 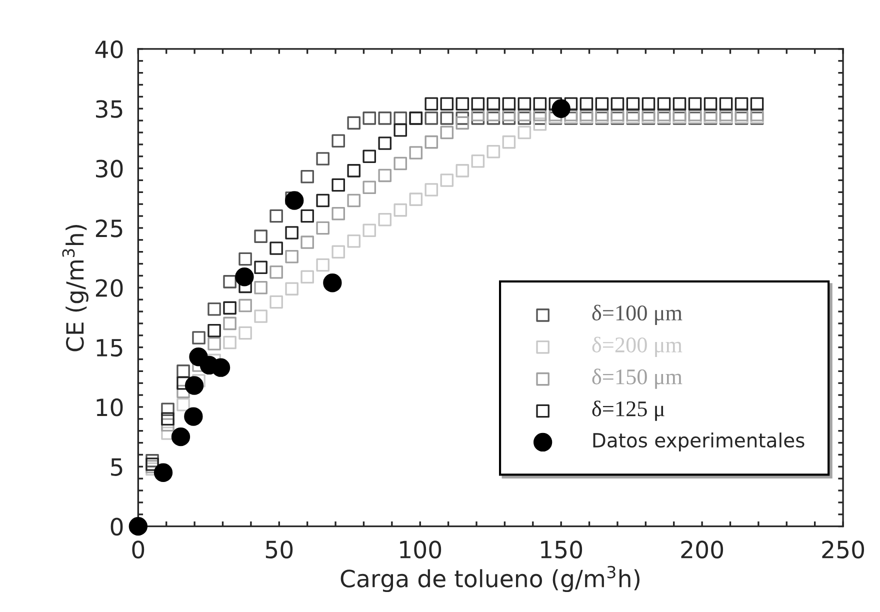 What do you see at coordinates (75, 288) in the screenshot?
I see `y-axis-title: CE (g/m$^{3}$h)` at bounding box center [75, 288].